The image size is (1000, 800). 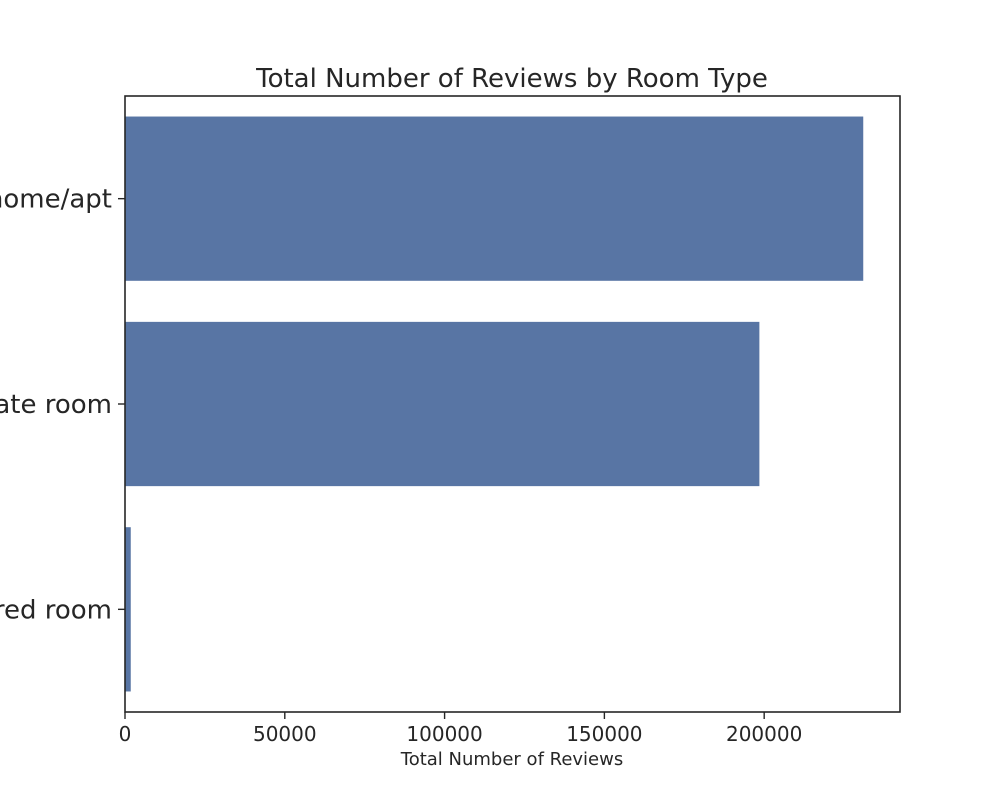 What do you see at coordinates (444, 734) in the screenshot?
I see `x-tick-label: 100000` at bounding box center [444, 734].